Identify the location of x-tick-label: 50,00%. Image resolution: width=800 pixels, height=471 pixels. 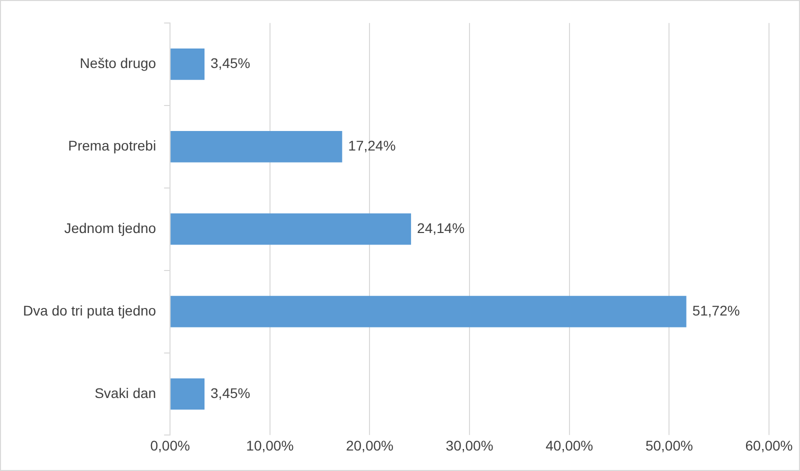
(669, 445).